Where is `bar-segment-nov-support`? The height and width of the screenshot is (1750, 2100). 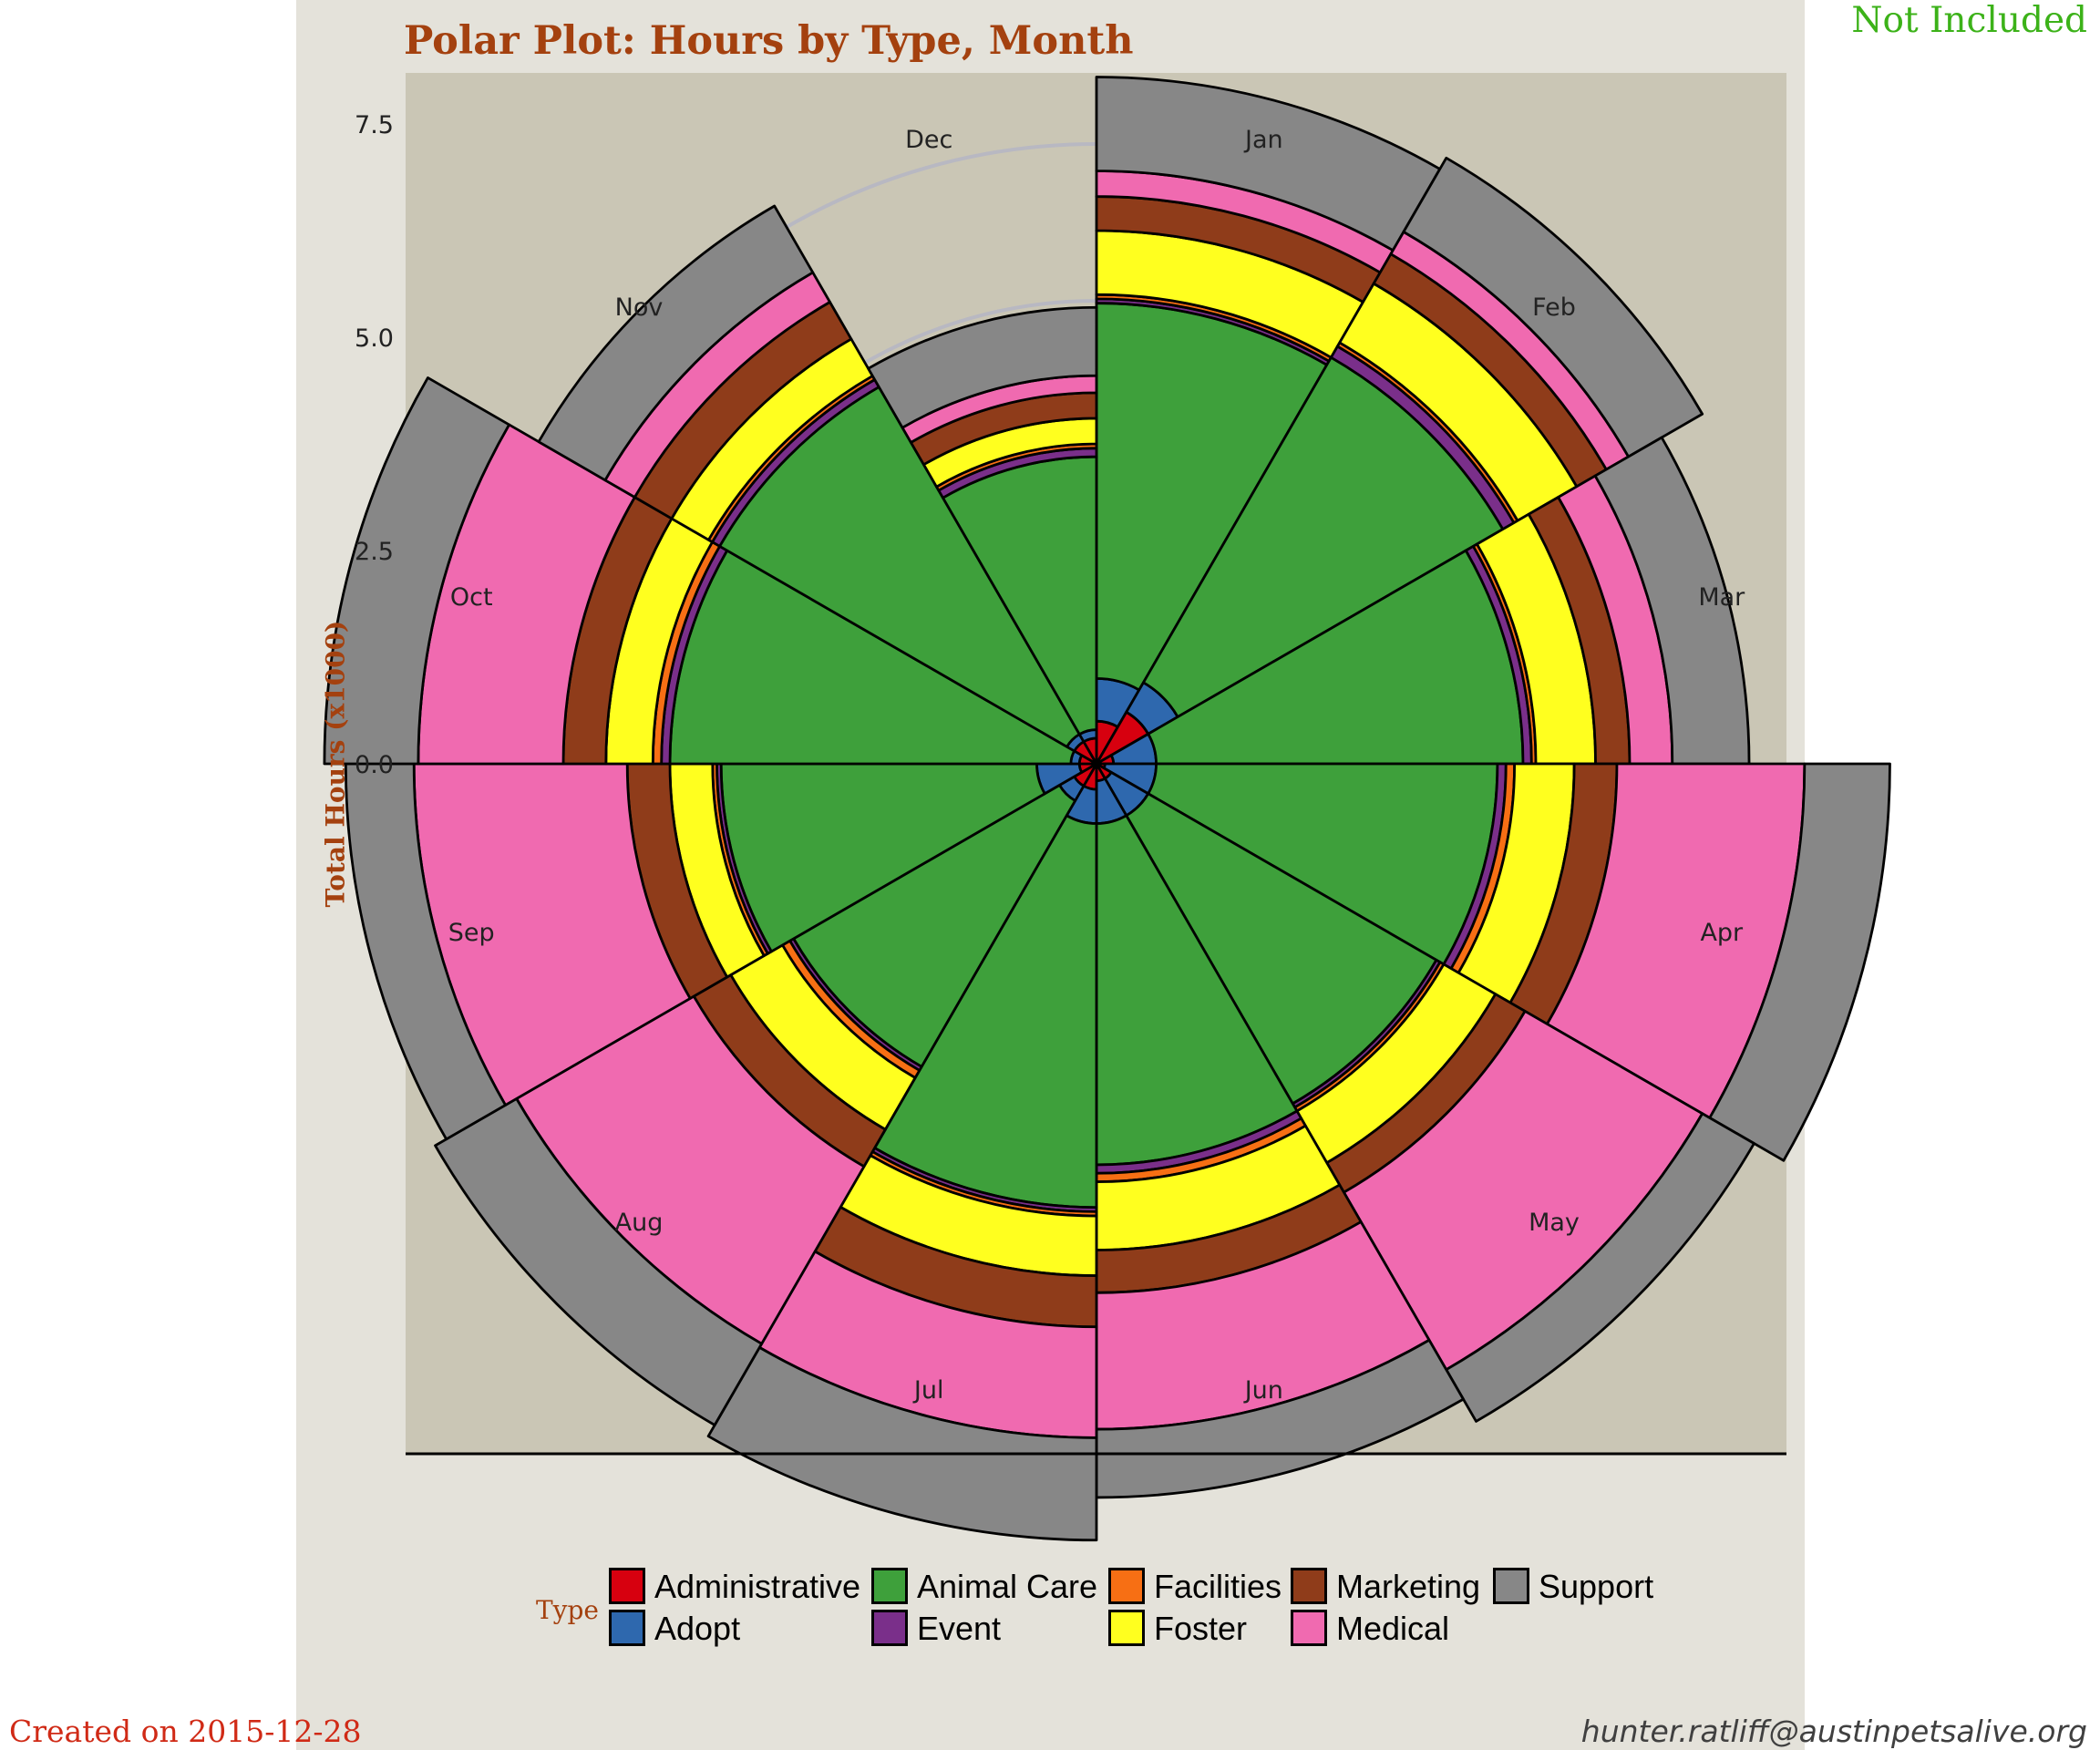
bar-segment-nov-support is located at coordinates (676, 343).